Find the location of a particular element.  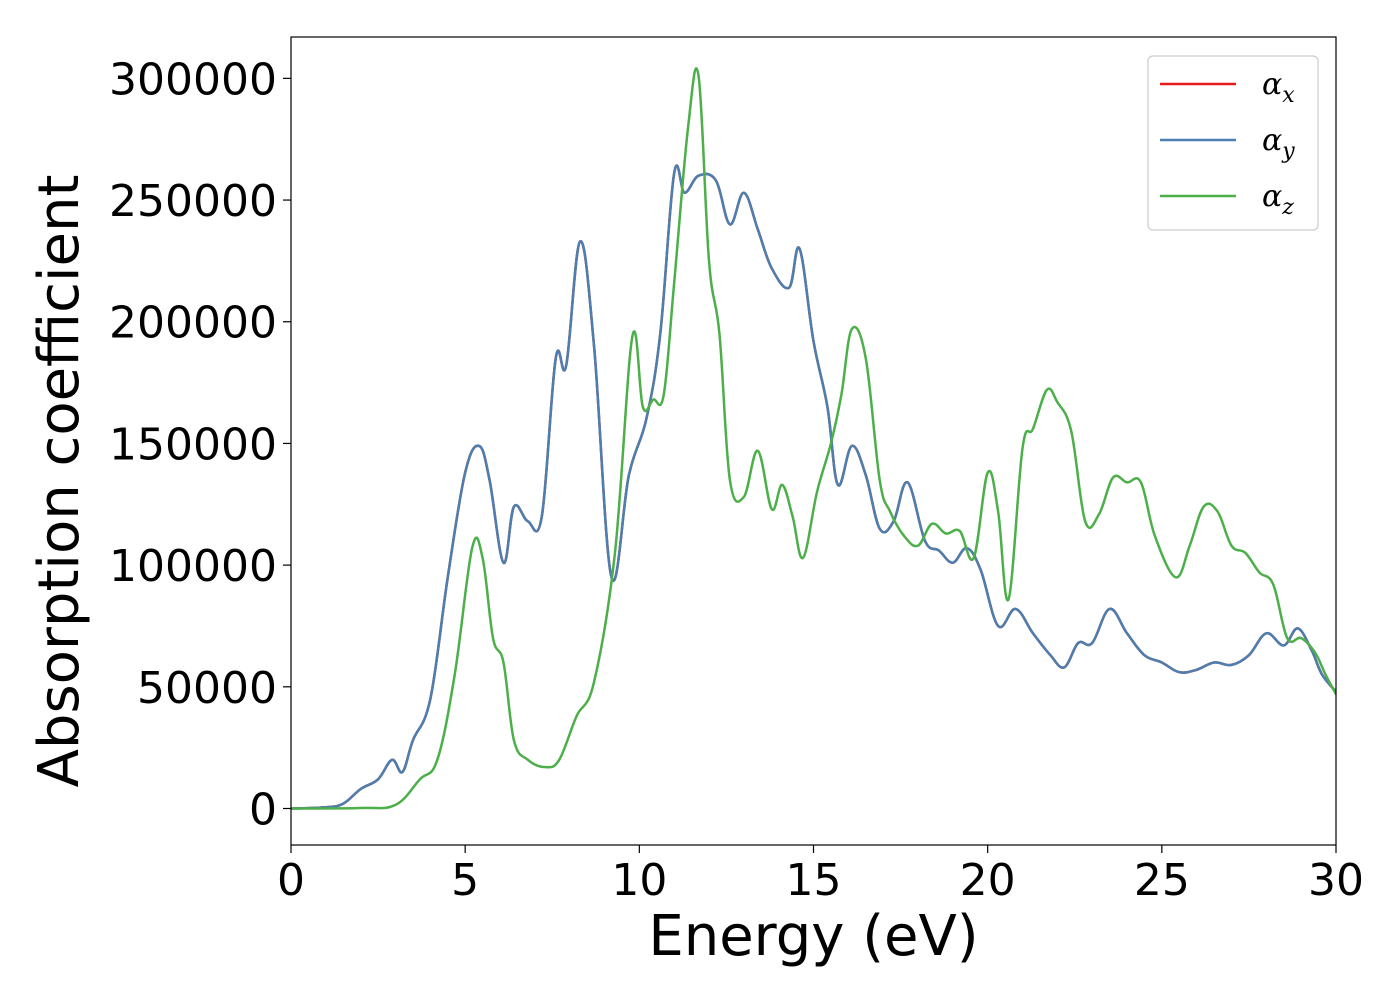

legend-label-z: αz is located at coordinates (1278, 199).